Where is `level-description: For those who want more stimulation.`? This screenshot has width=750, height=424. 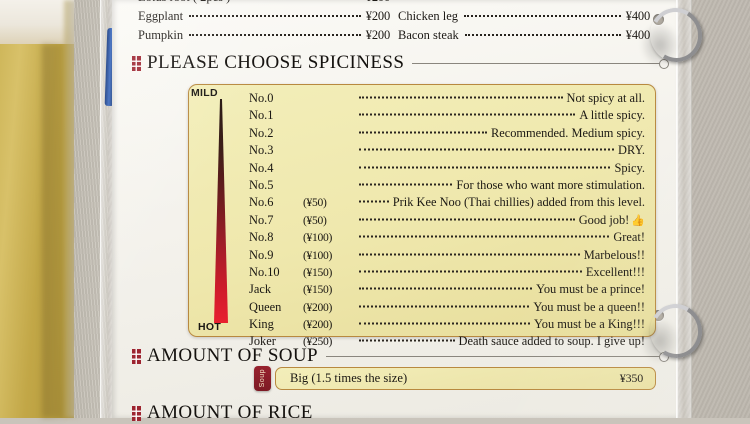
level-description: For those who want more stimulation. is located at coordinates (550, 184).